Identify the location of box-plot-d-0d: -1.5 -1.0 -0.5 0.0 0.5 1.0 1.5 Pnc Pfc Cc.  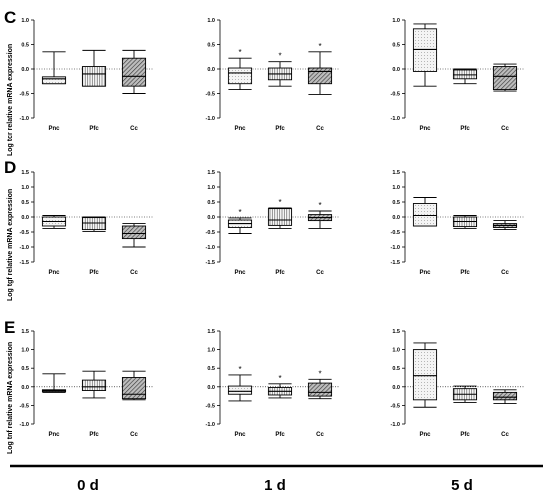
(87, 223).